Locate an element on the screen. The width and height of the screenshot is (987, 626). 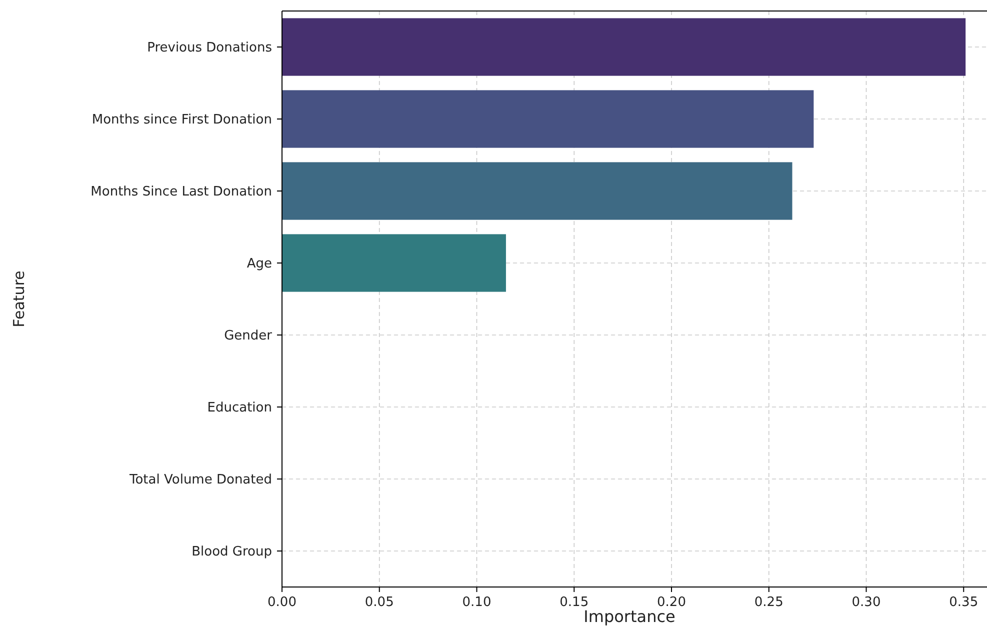
x-tick-label: 0.35 is located at coordinates (963, 602).